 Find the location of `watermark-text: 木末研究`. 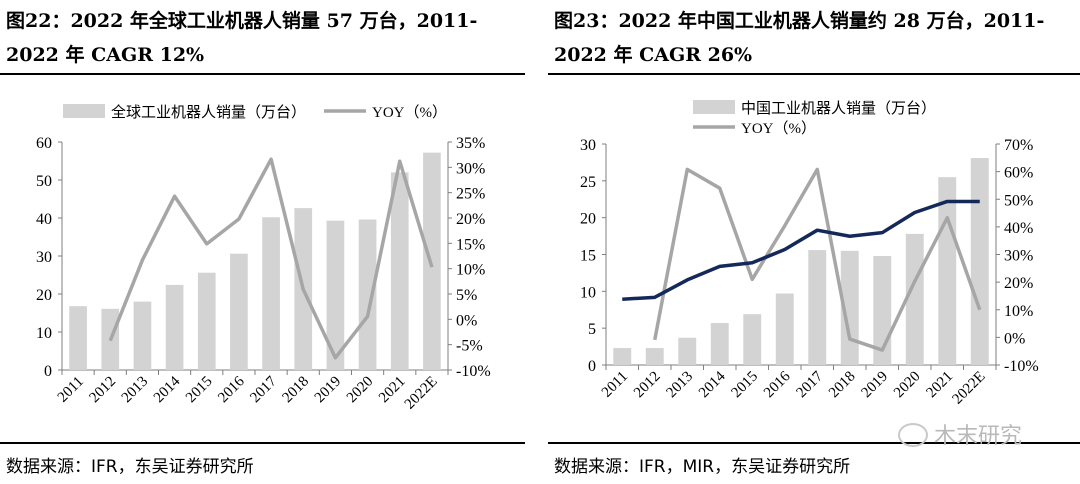

watermark-text: 木末研究 is located at coordinates (978, 436).